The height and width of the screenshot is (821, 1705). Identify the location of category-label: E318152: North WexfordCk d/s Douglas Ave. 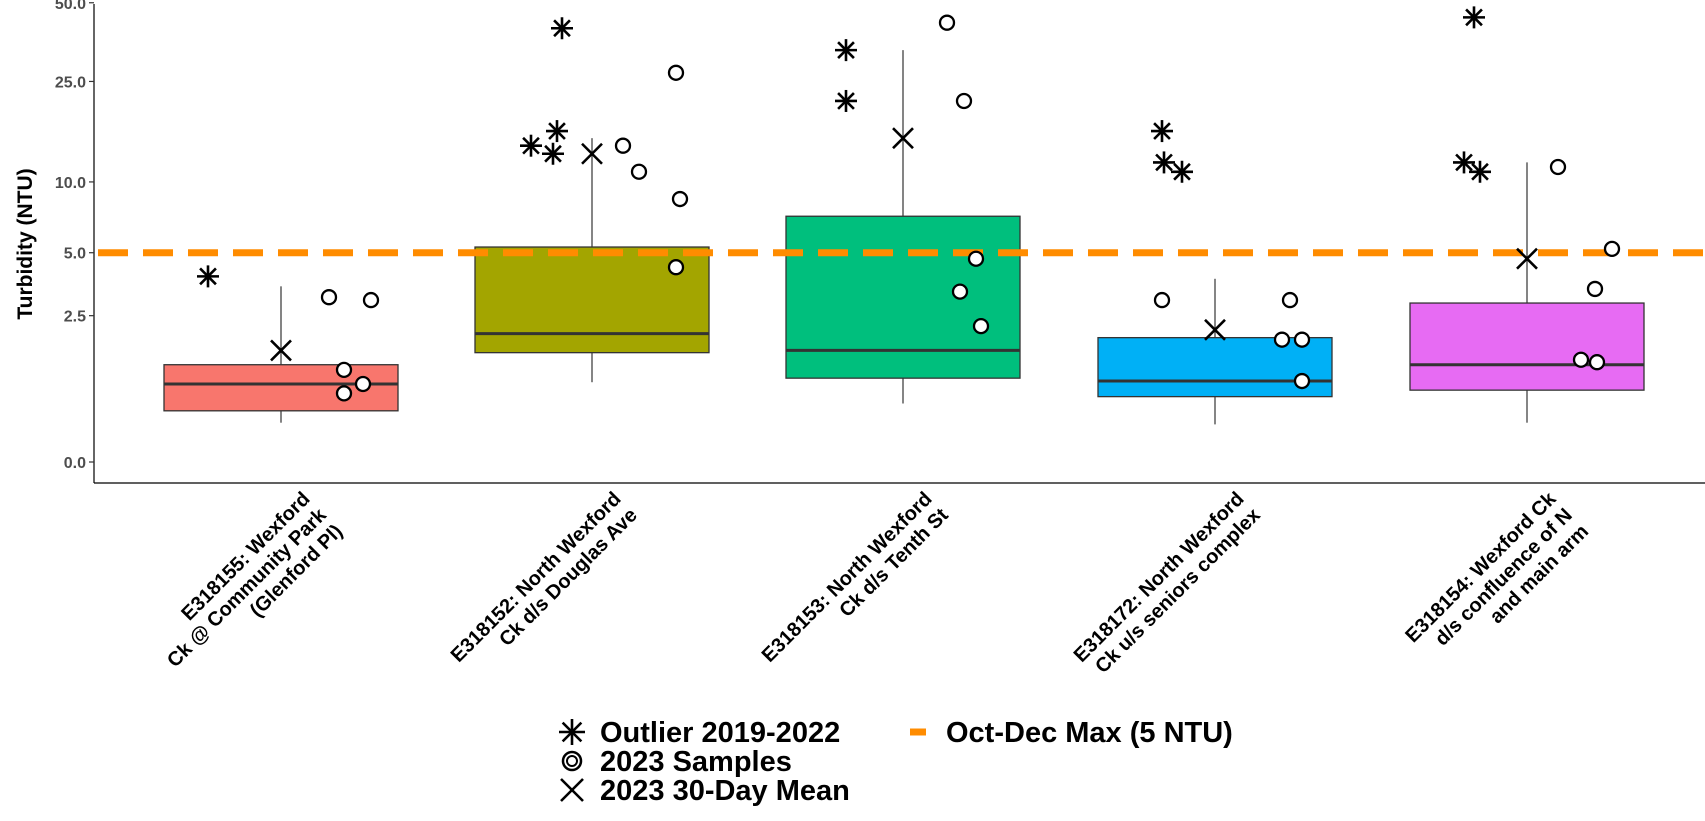
(544, 585).